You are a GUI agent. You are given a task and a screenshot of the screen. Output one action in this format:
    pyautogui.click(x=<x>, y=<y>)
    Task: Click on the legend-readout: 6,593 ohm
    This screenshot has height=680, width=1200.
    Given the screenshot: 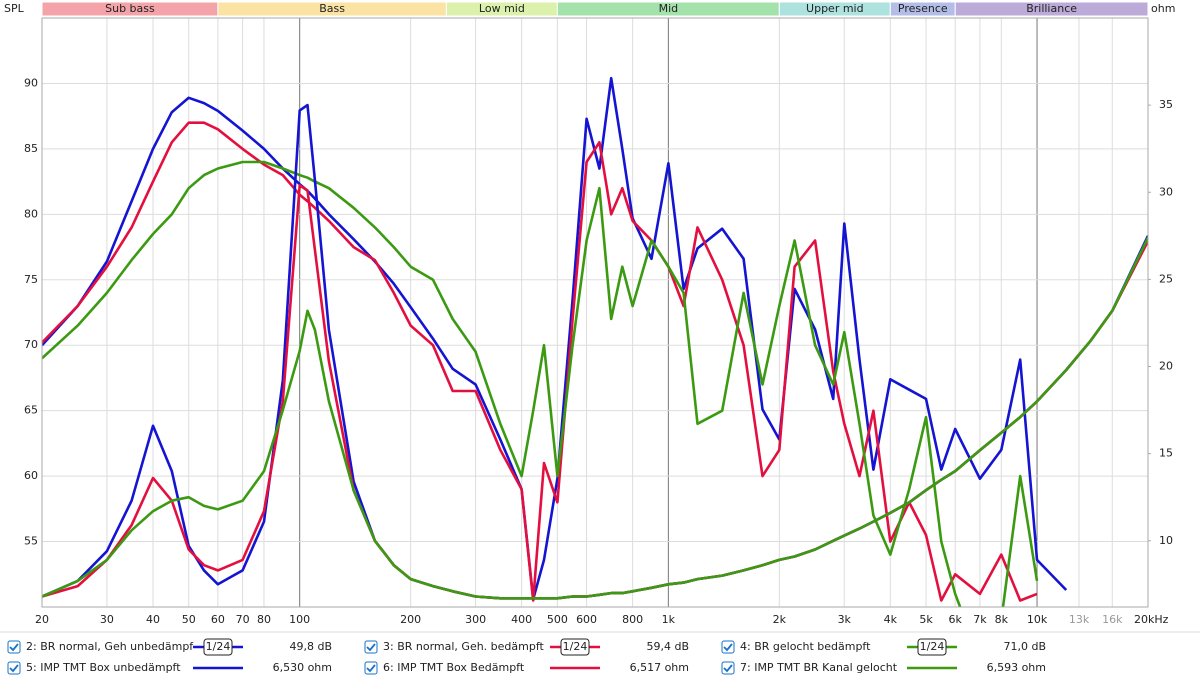 What is the action you would take?
    pyautogui.click(x=1016, y=667)
    